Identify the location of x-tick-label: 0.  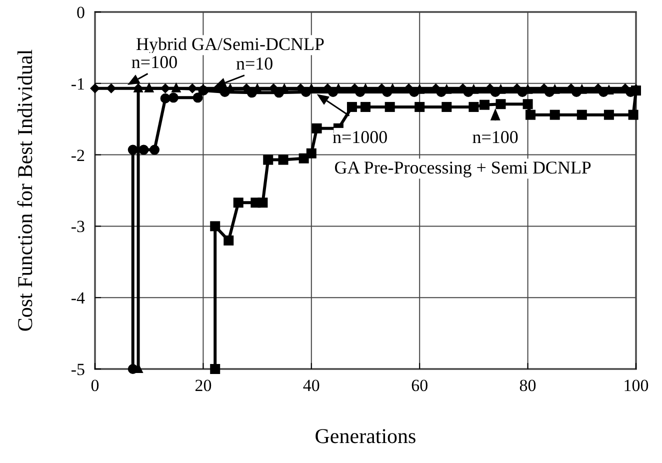
(95, 385).